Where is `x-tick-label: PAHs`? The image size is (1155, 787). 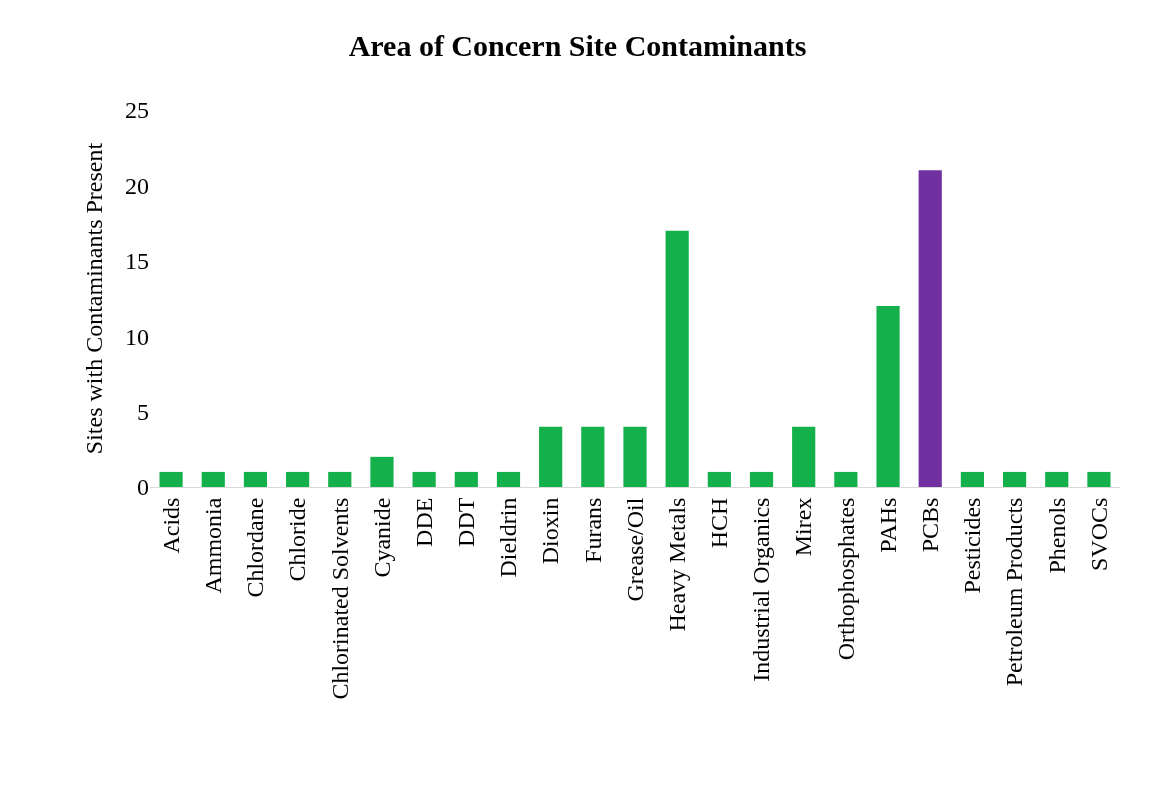
x-tick-label: PAHs is located at coordinates (887, 525).